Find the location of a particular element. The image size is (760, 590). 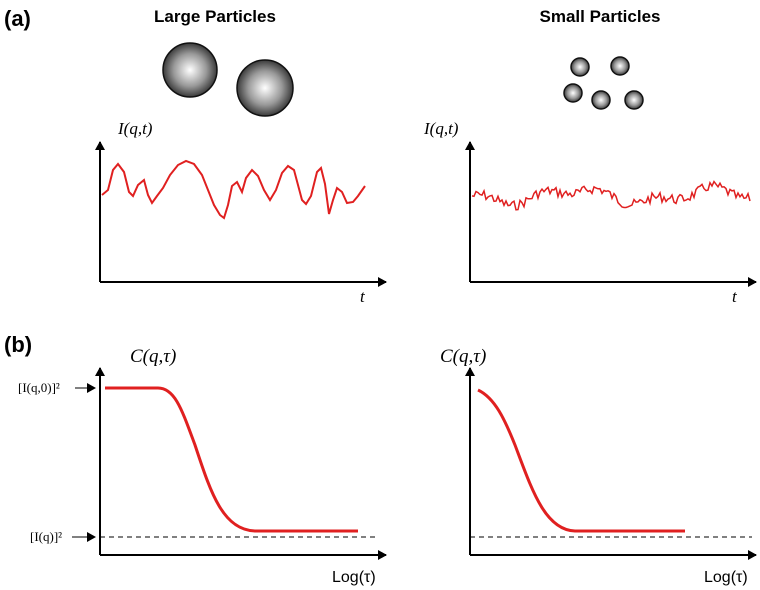

title: Large Particles is located at coordinates (215, 16).